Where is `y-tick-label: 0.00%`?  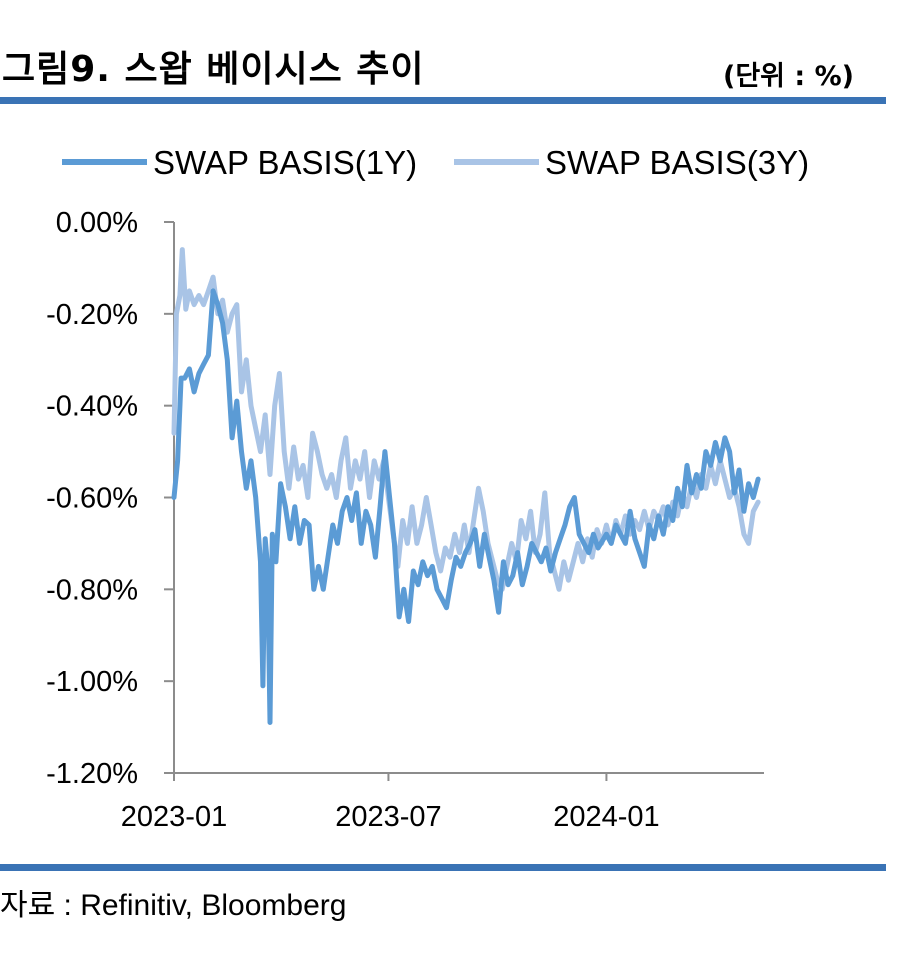 y-tick-label: 0.00% is located at coordinates (97, 223).